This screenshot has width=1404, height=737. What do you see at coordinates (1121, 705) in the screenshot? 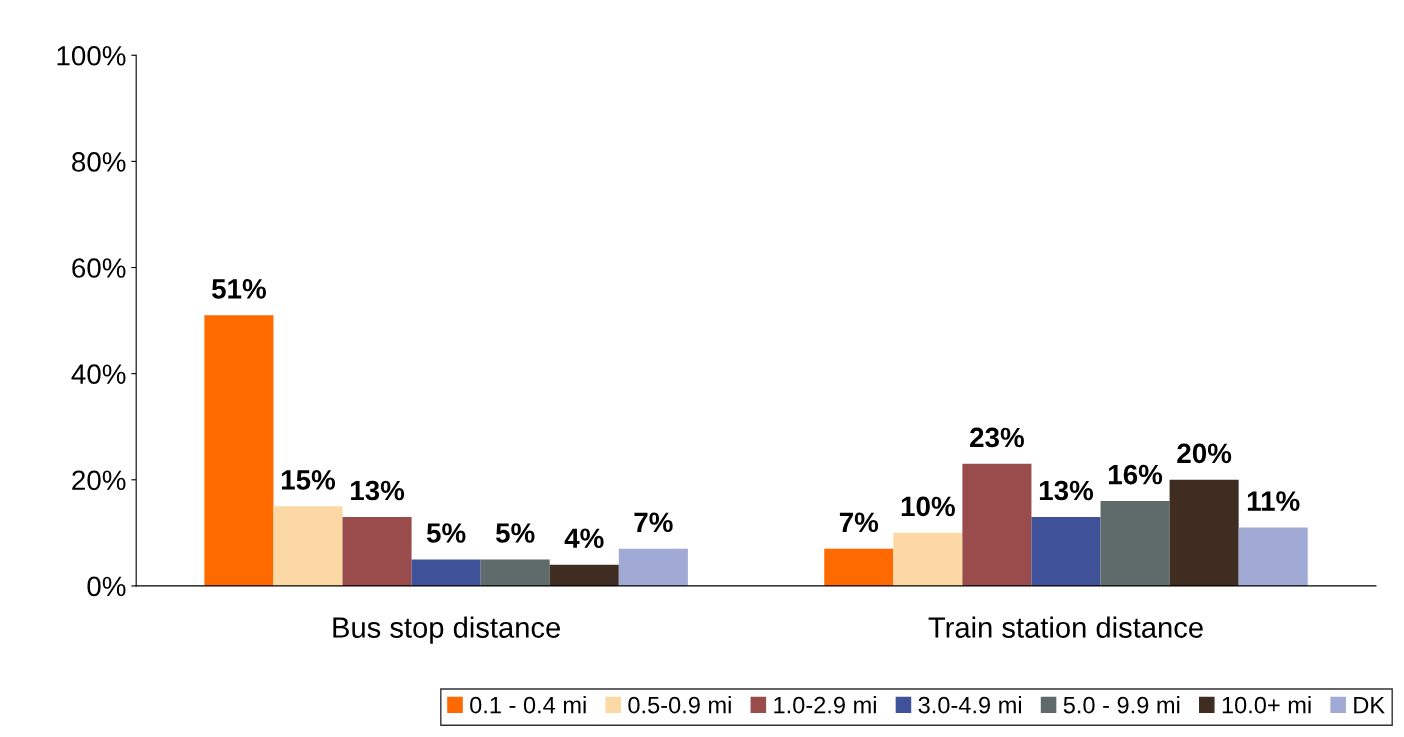
I see `legend-label: 5.0 - 9.9 mi` at bounding box center [1121, 705].